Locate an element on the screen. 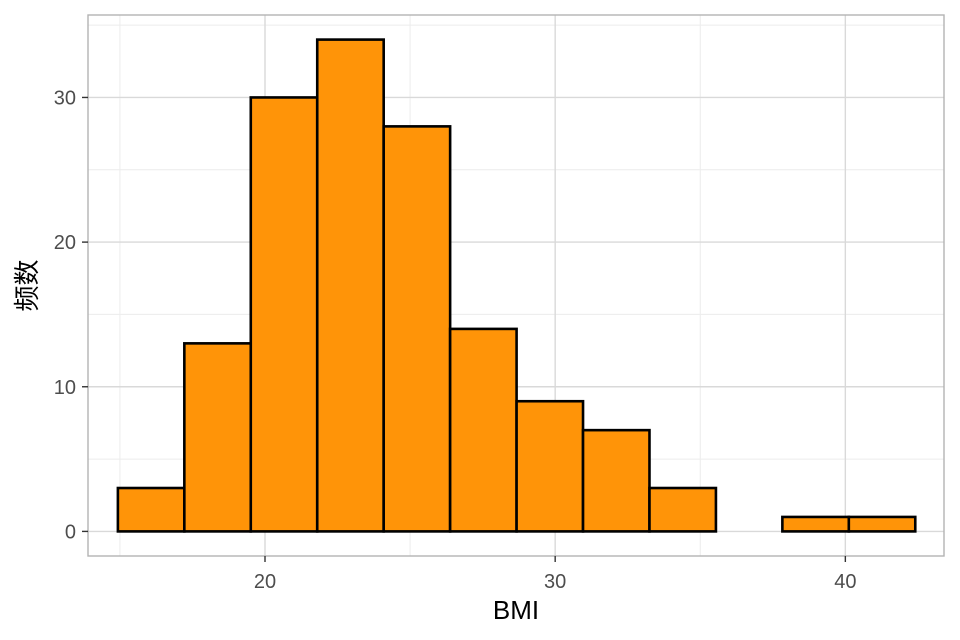  y-tick-label: 0 is located at coordinates (70, 532).